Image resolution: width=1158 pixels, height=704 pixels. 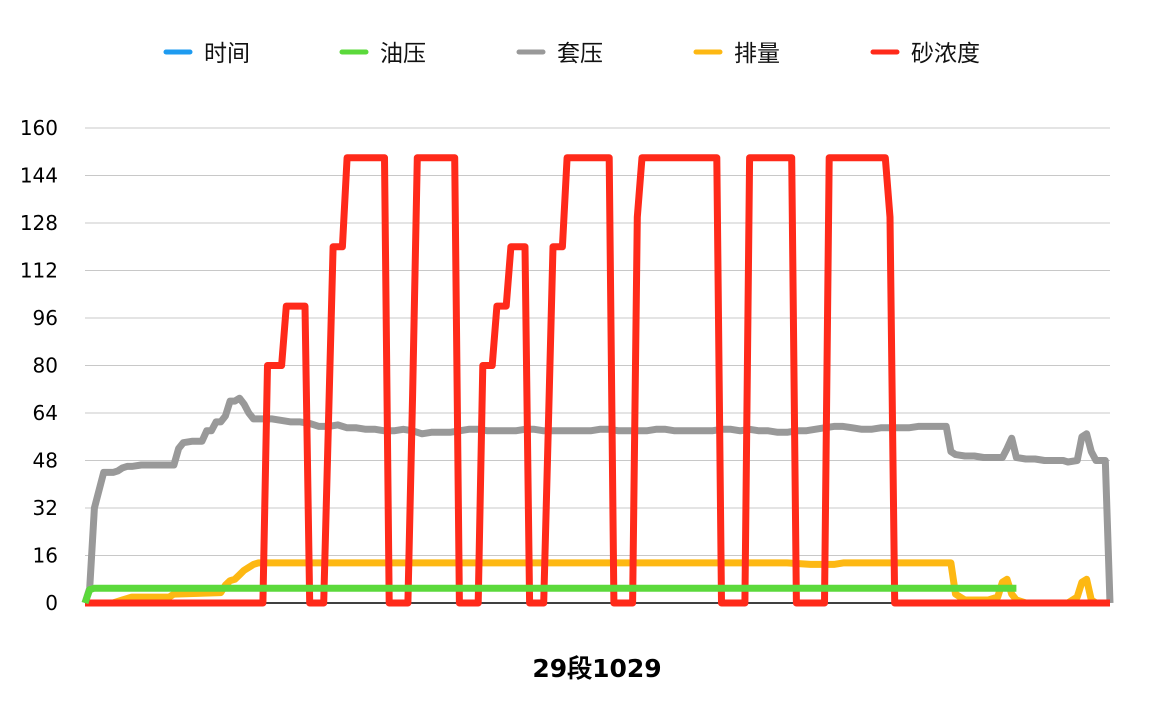 I want to click on y-tick-label: 64, so click(x=45, y=413).